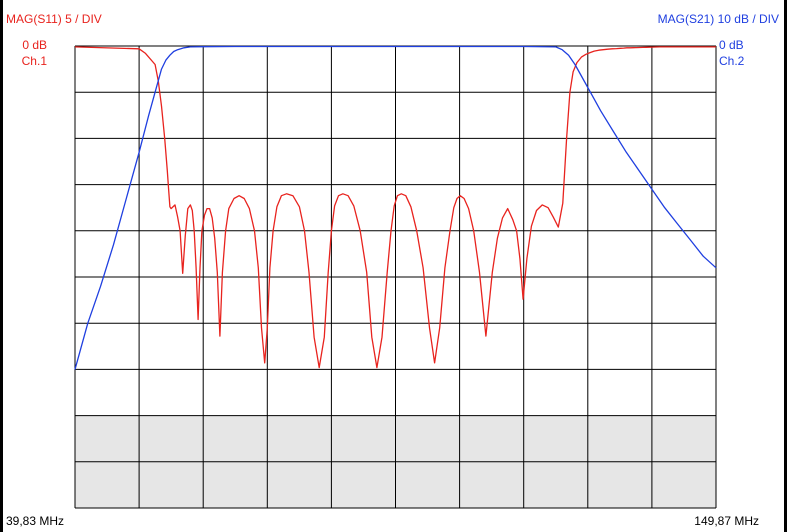 The height and width of the screenshot is (532, 787). What do you see at coordinates (718, 19) in the screenshot?
I see `s21-channel-title: MAG(S21) 10 dB / DIV` at bounding box center [718, 19].